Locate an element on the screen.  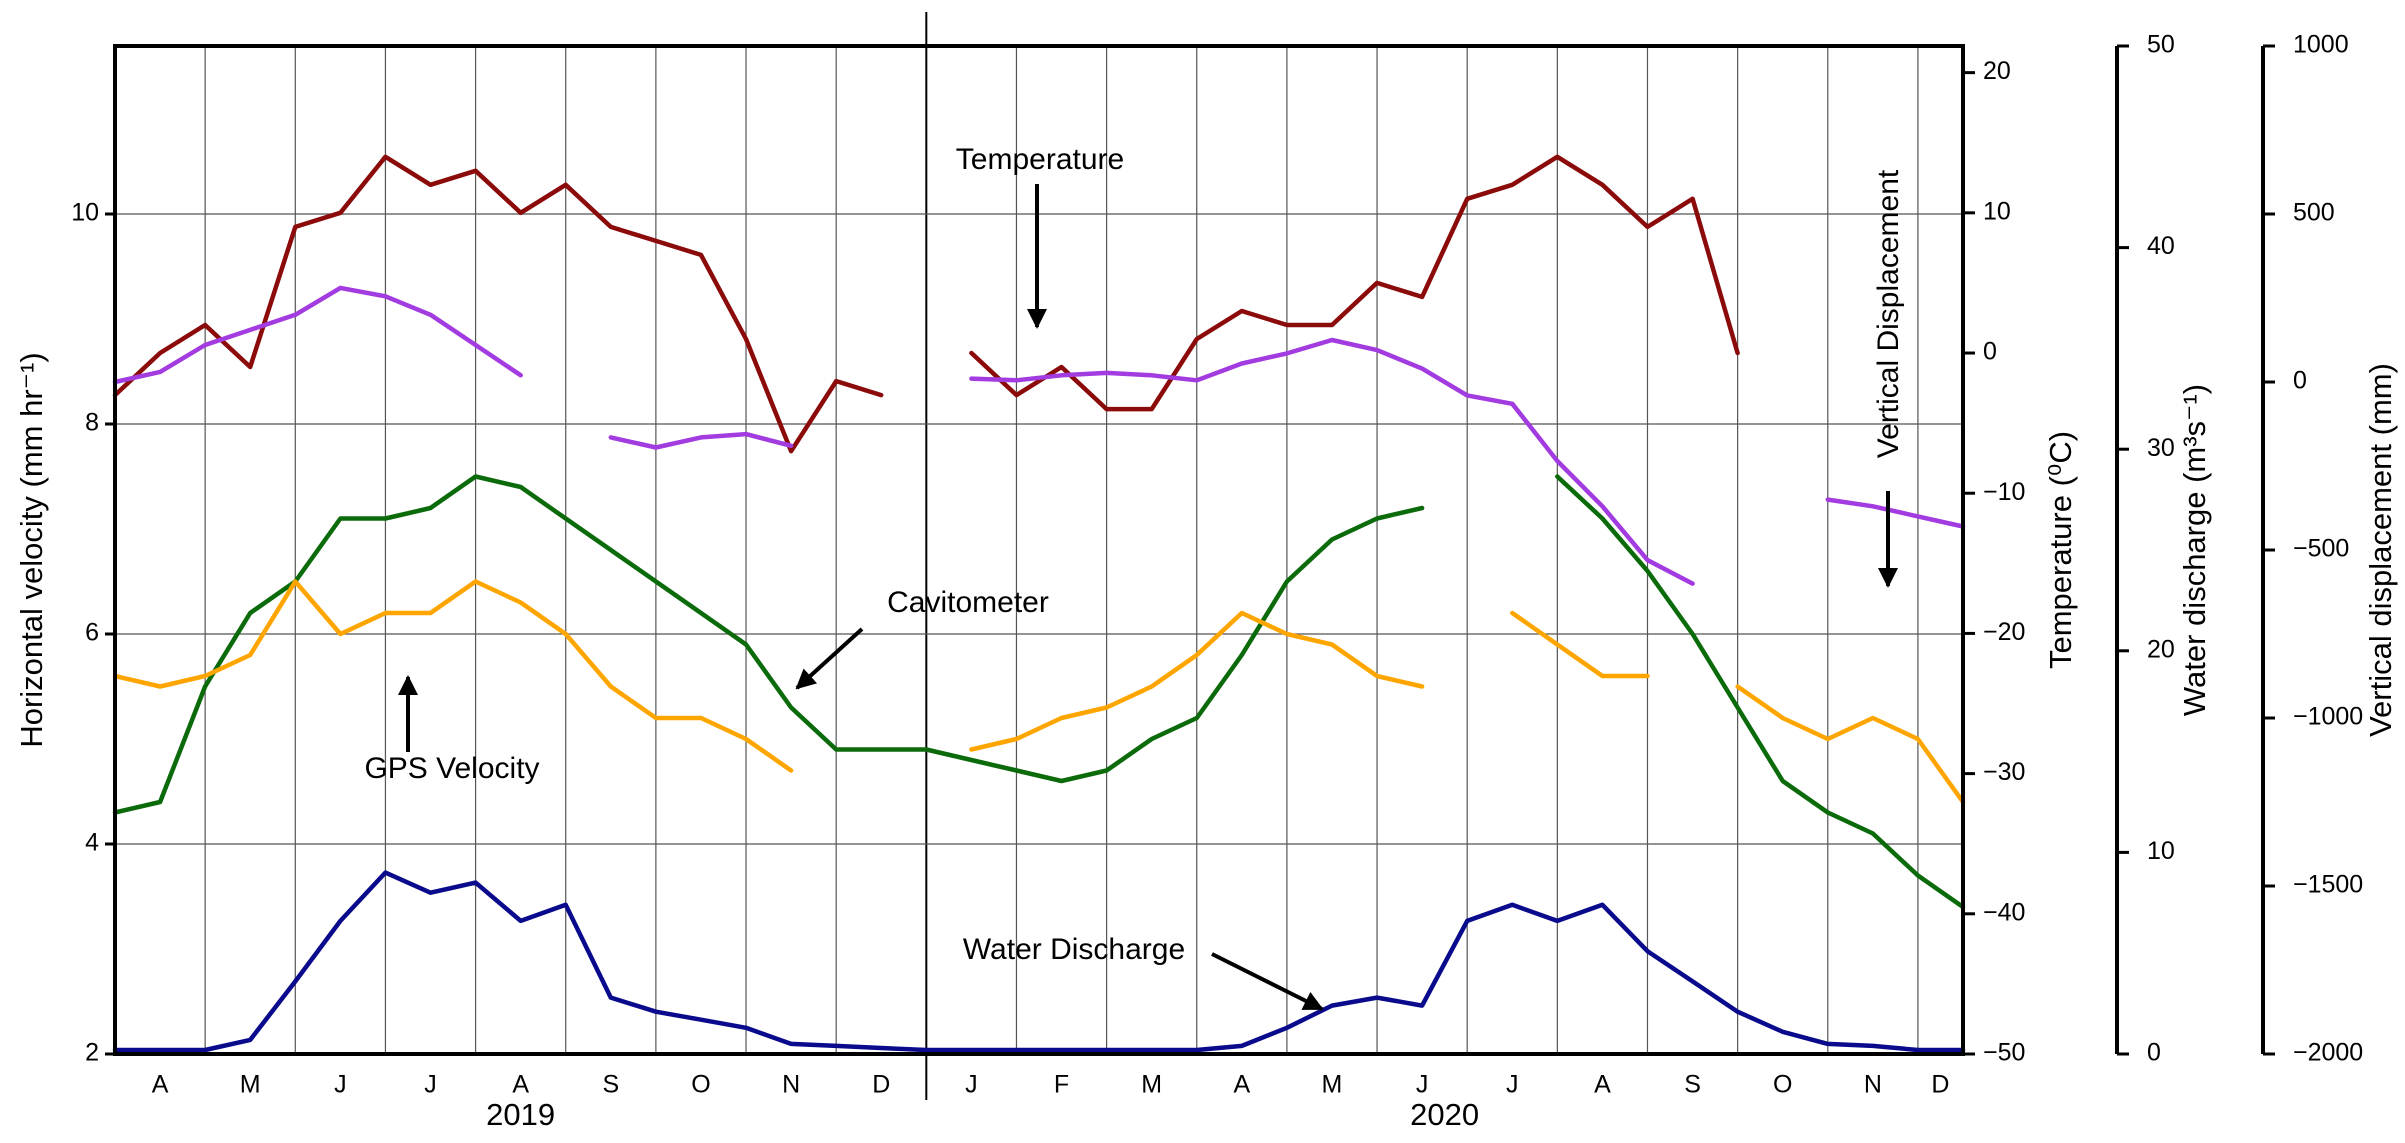
annotation: Cavitometer is located at coordinates (968, 602).